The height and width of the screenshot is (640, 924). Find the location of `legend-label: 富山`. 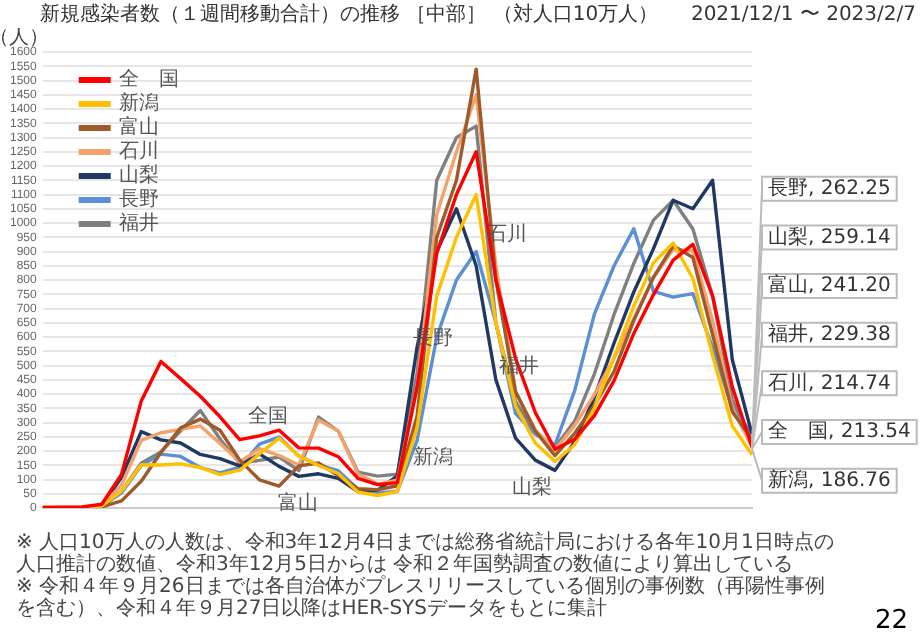

legend-label: 富山 is located at coordinates (138, 127).